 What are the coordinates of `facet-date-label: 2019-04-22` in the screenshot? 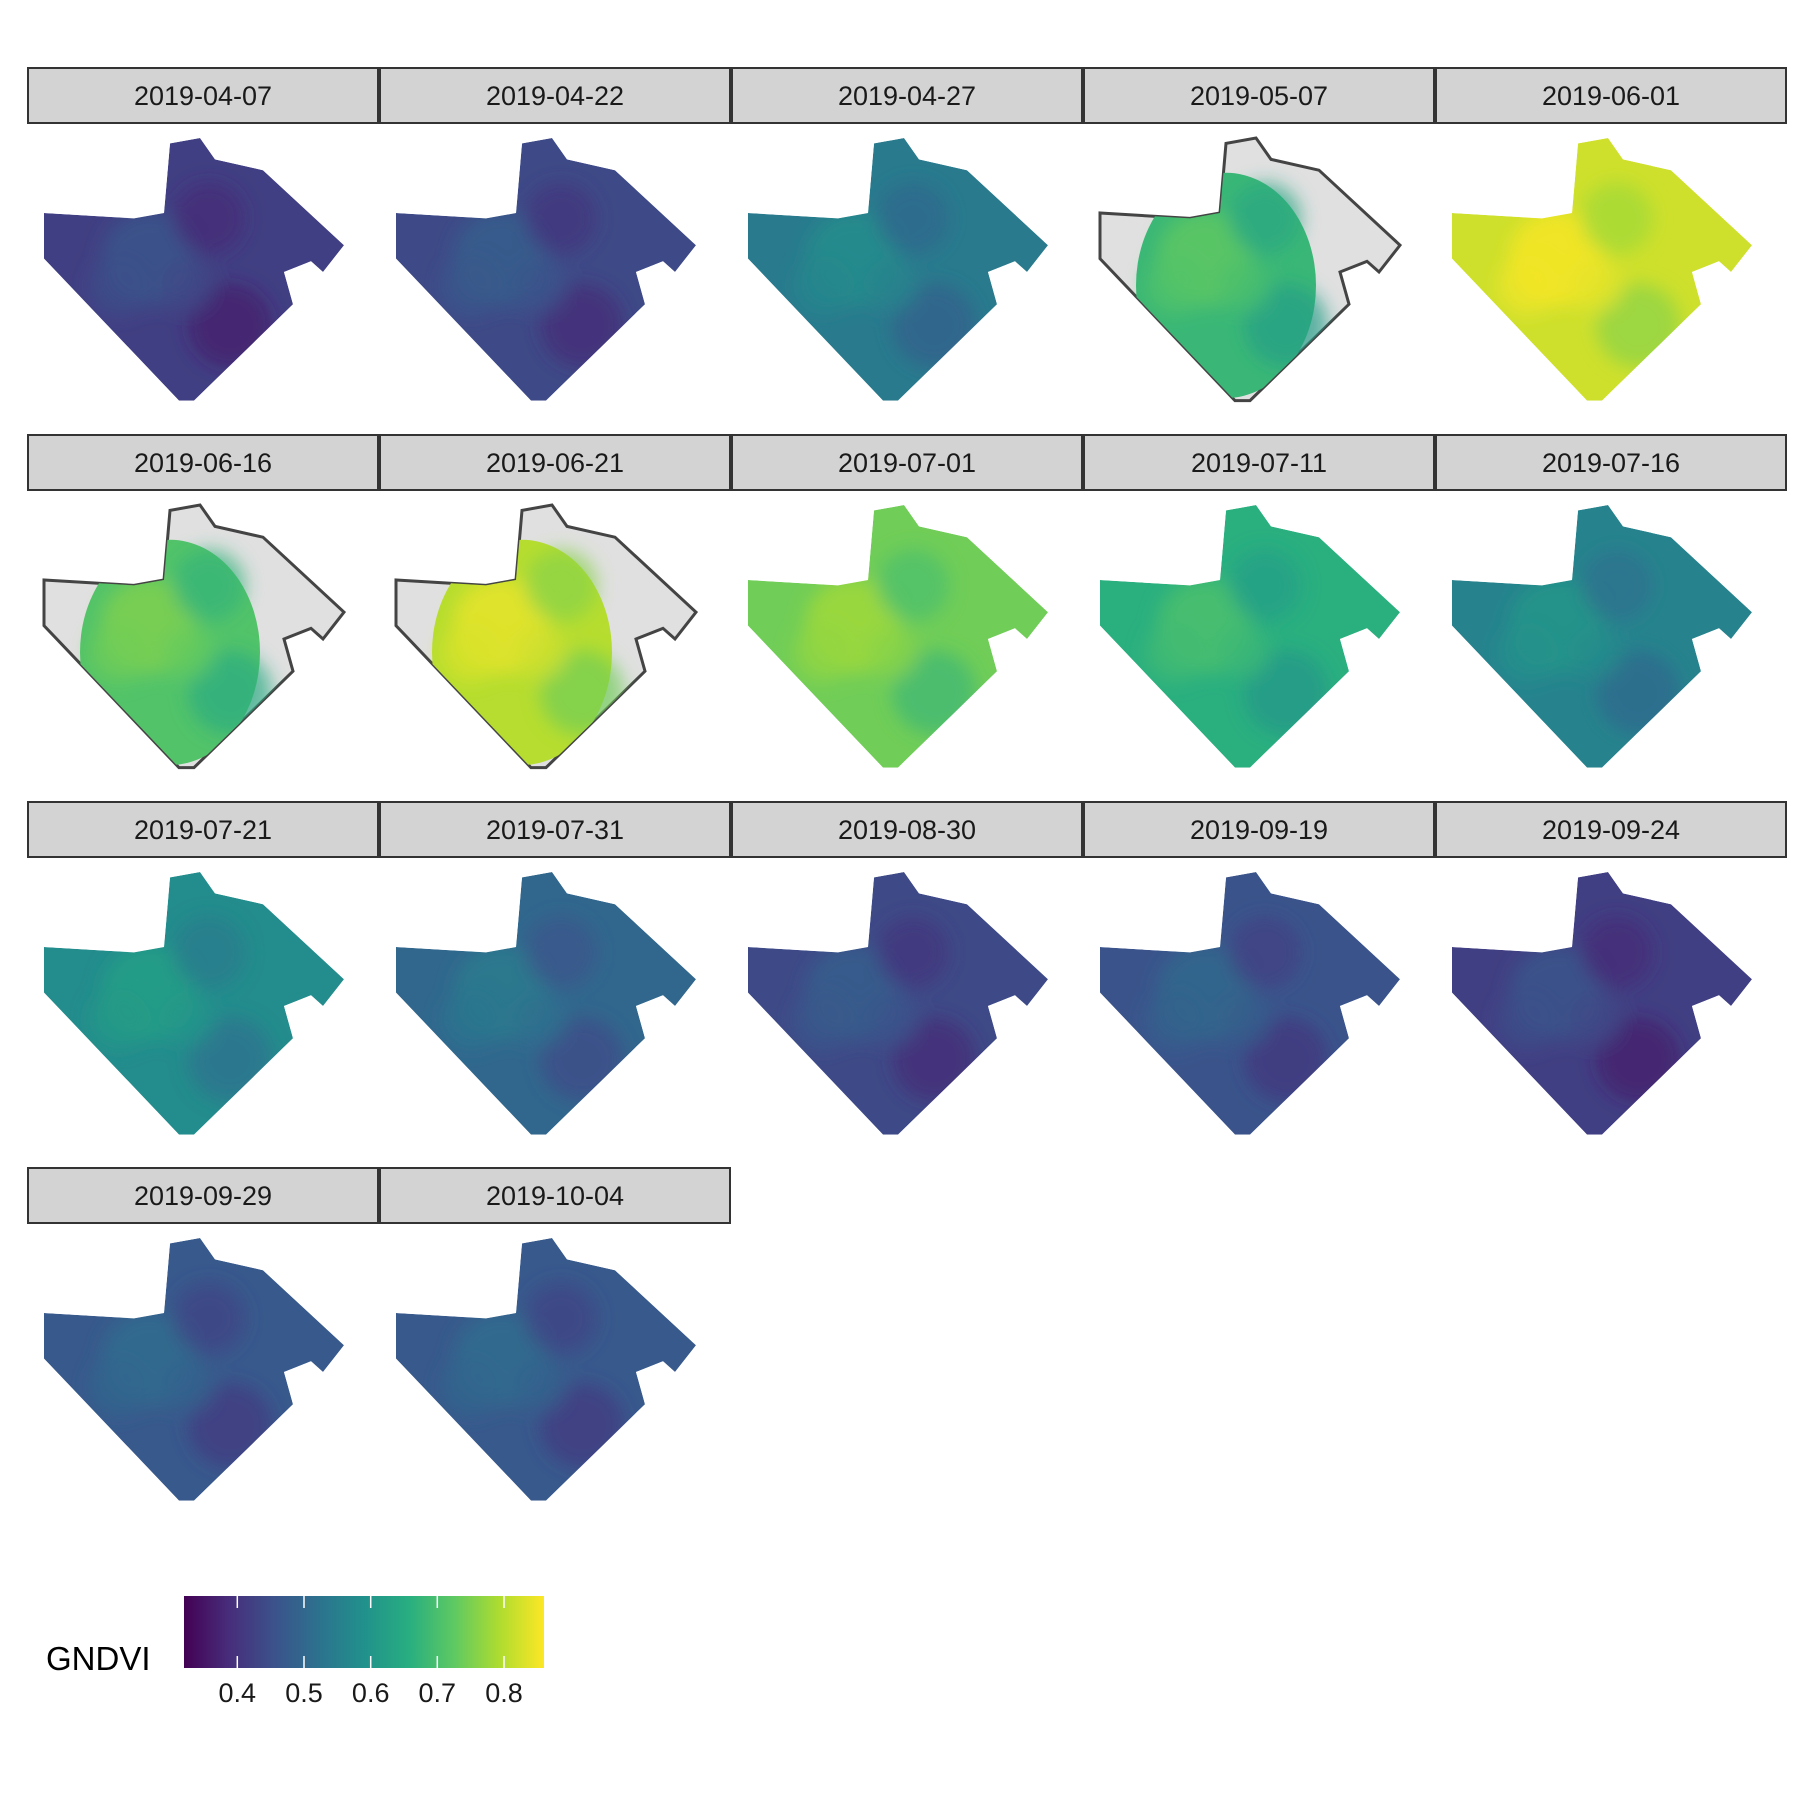 It's located at (555, 96).